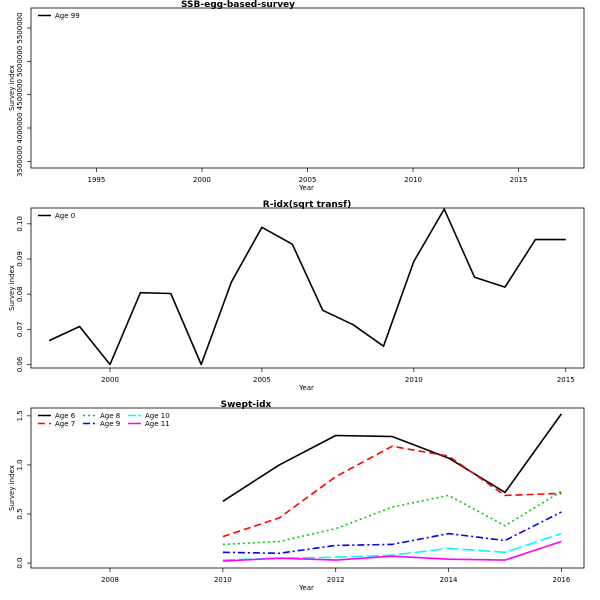  What do you see at coordinates (20, 94) in the screenshot?
I see `y-tick-label: 4500000` at bounding box center [20, 94].